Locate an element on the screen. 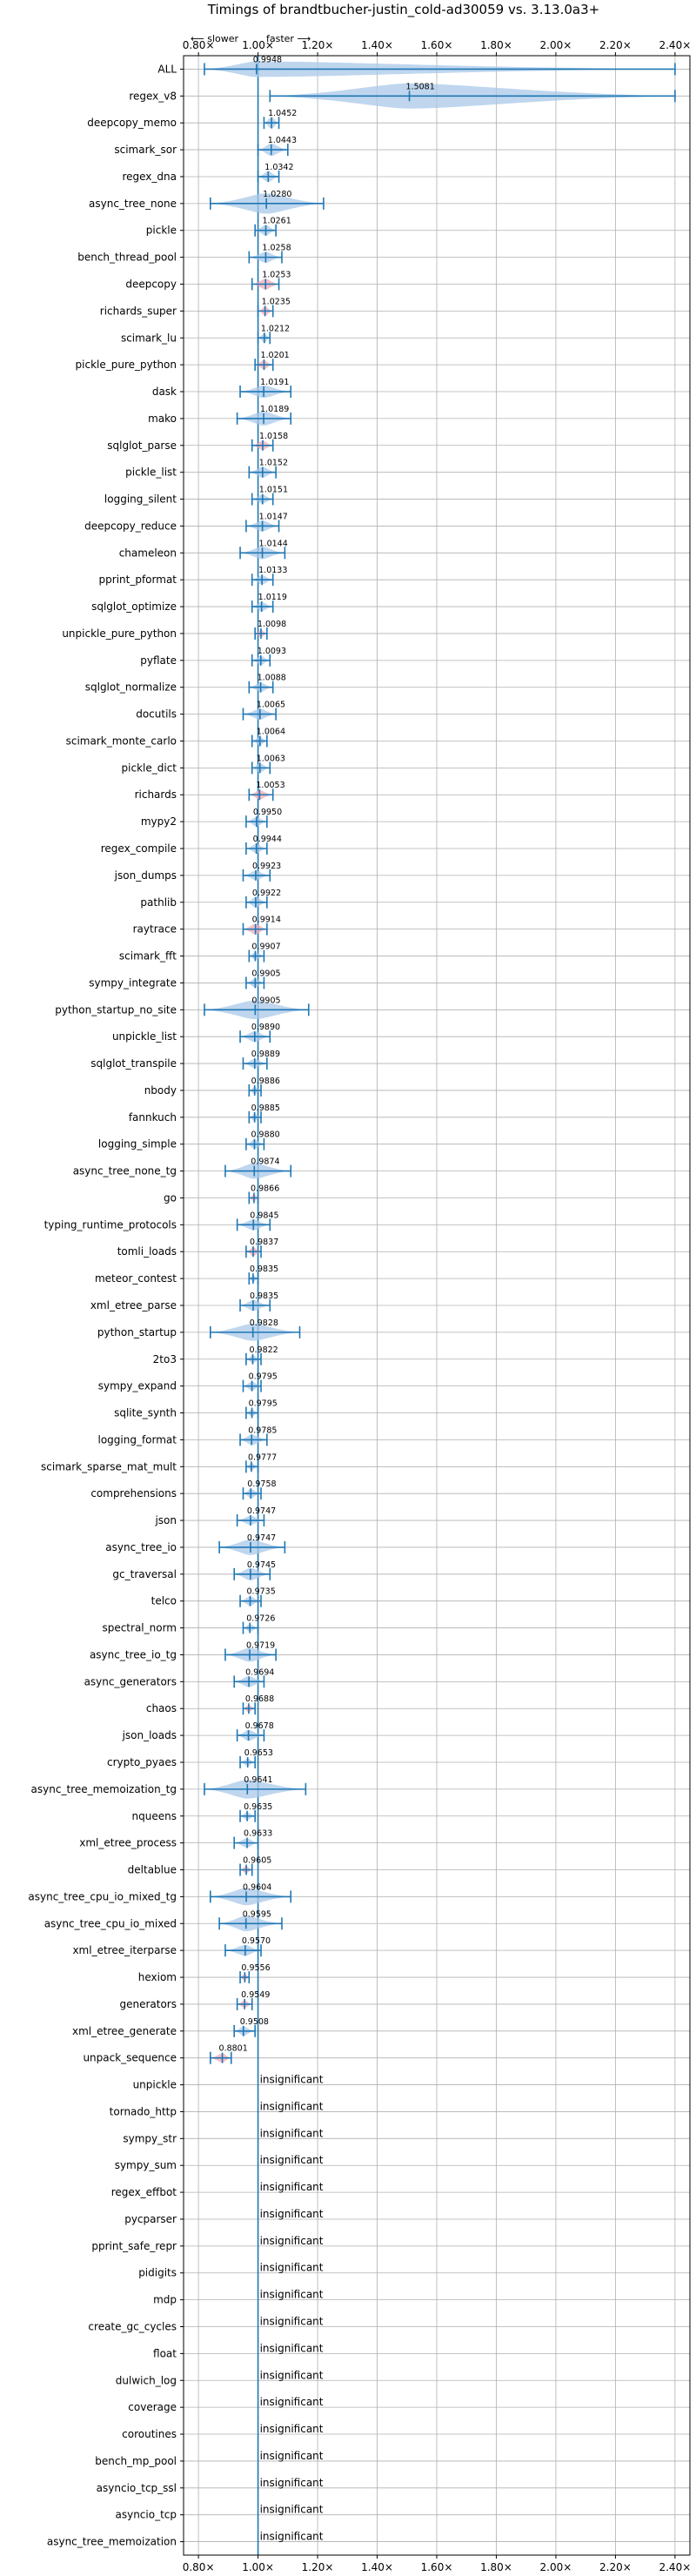 The height and width of the screenshot is (2576, 696). value-annotation: 1.0158 is located at coordinates (273, 436).